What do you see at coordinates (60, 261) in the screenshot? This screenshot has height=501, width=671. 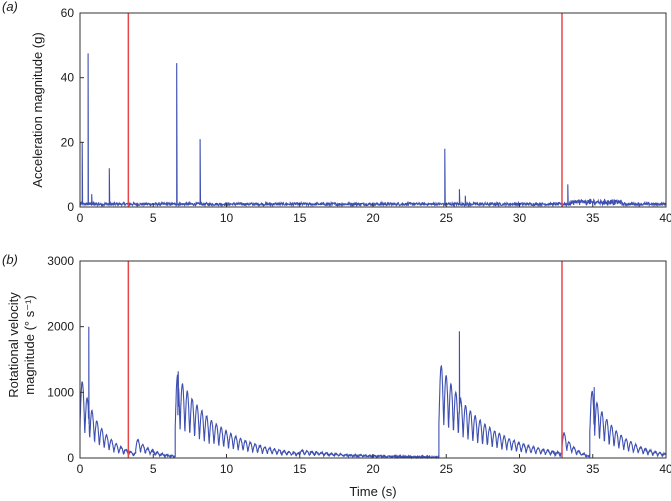 I see `y-tick-label: 3000` at bounding box center [60, 261].